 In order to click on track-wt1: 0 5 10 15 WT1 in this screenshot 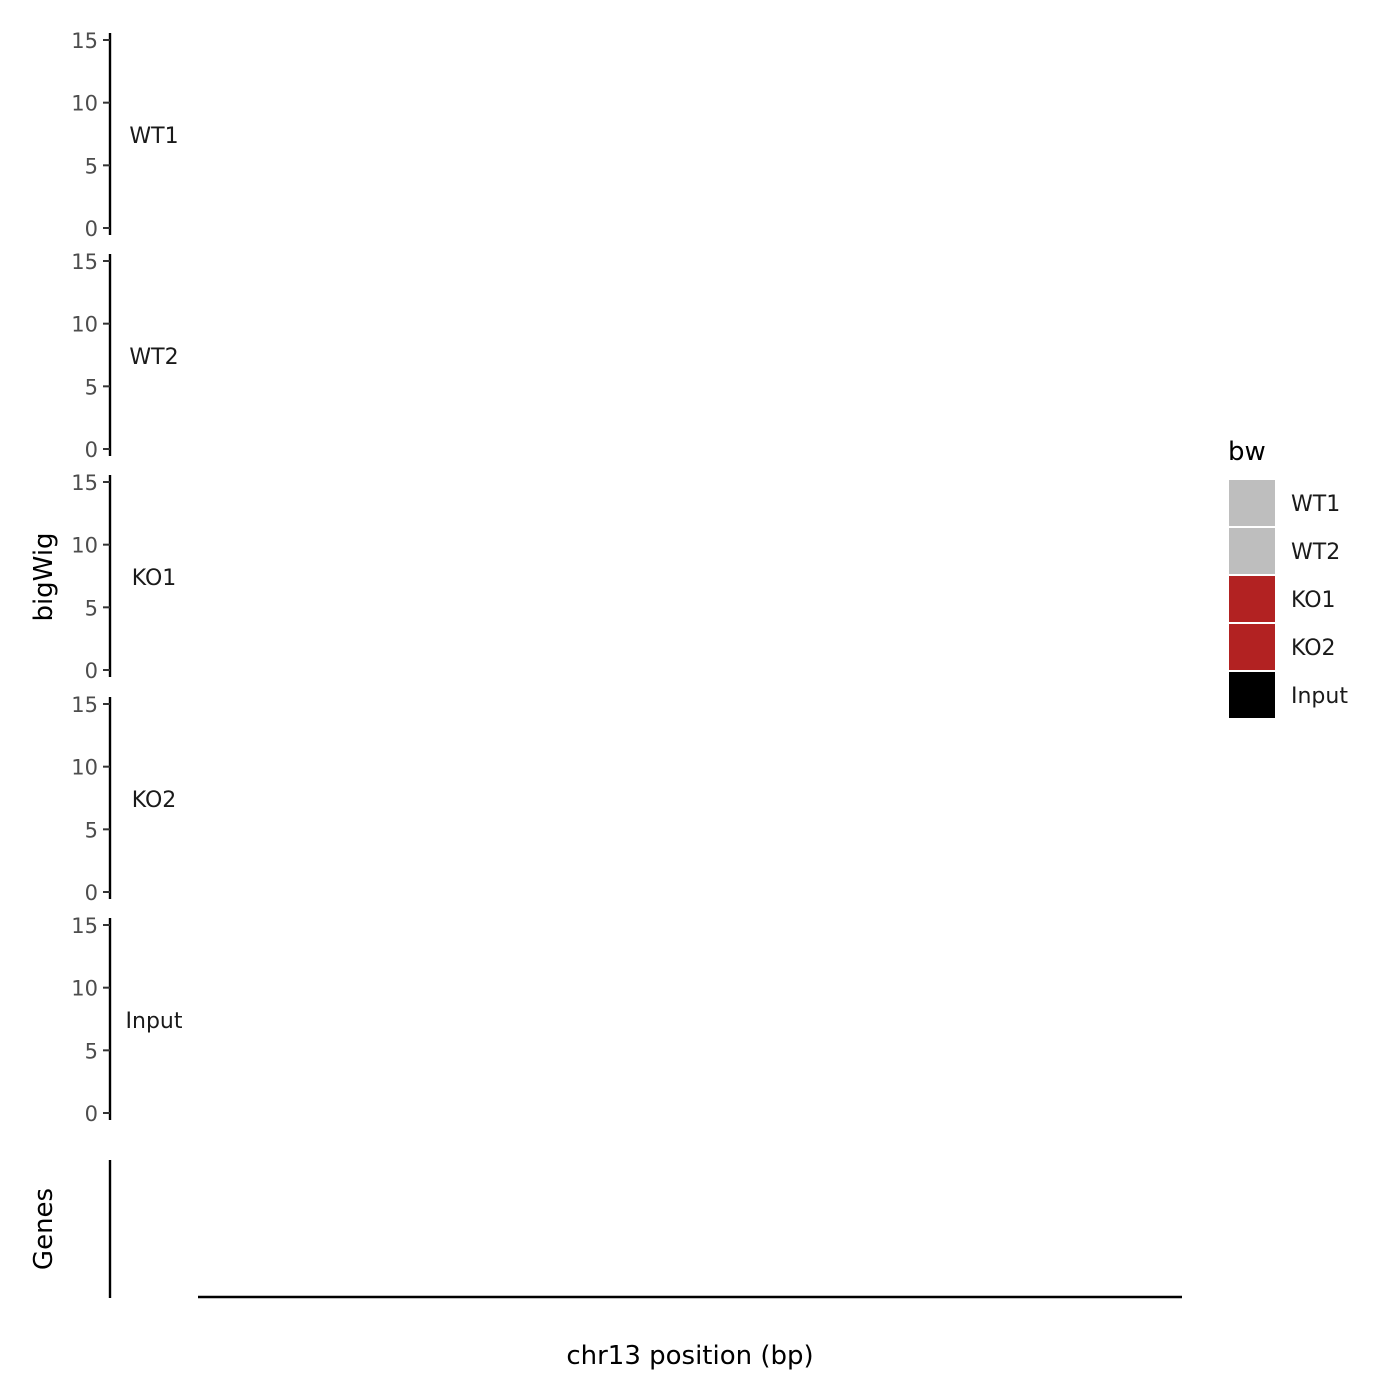, I will do `click(124, 135)`.